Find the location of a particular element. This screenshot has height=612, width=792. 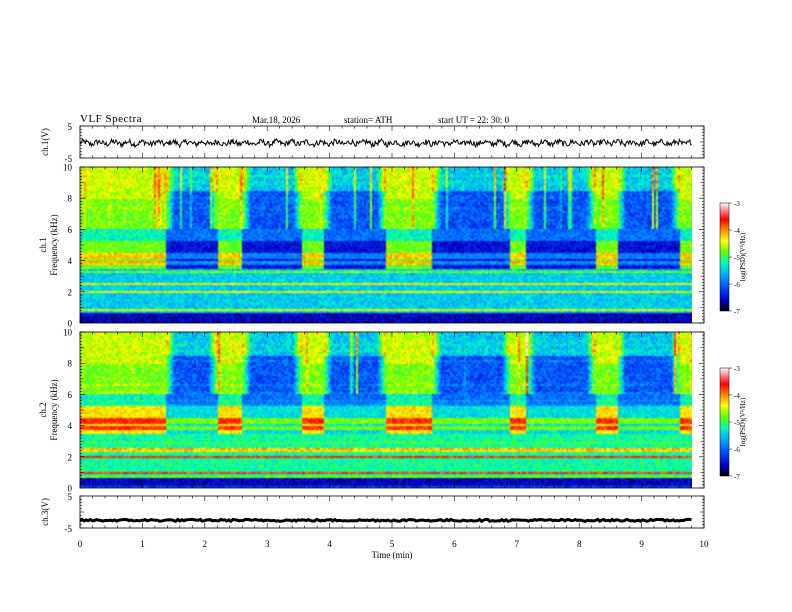

station-label: station= ATH is located at coordinates (368, 120).